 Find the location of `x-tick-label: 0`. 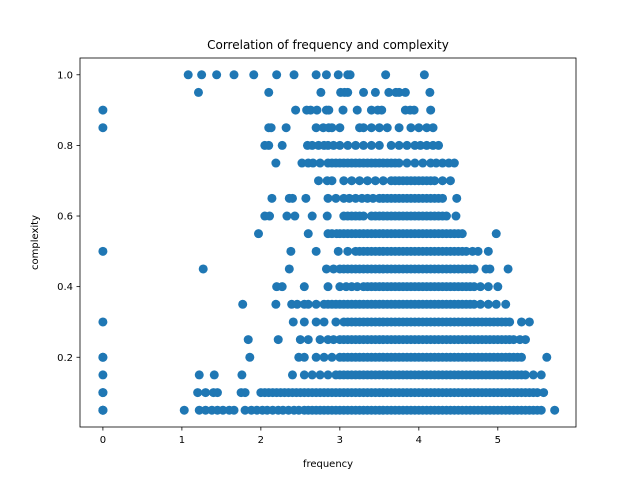

x-tick-label: 0 is located at coordinates (103, 440).